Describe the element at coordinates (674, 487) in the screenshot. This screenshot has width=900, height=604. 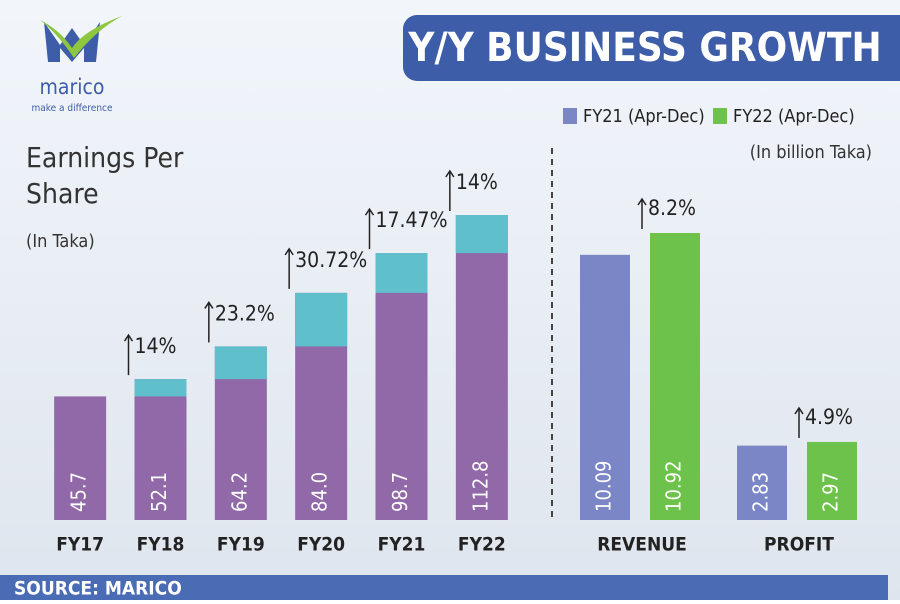
I see `bar-value-label: 10.92` at that location.